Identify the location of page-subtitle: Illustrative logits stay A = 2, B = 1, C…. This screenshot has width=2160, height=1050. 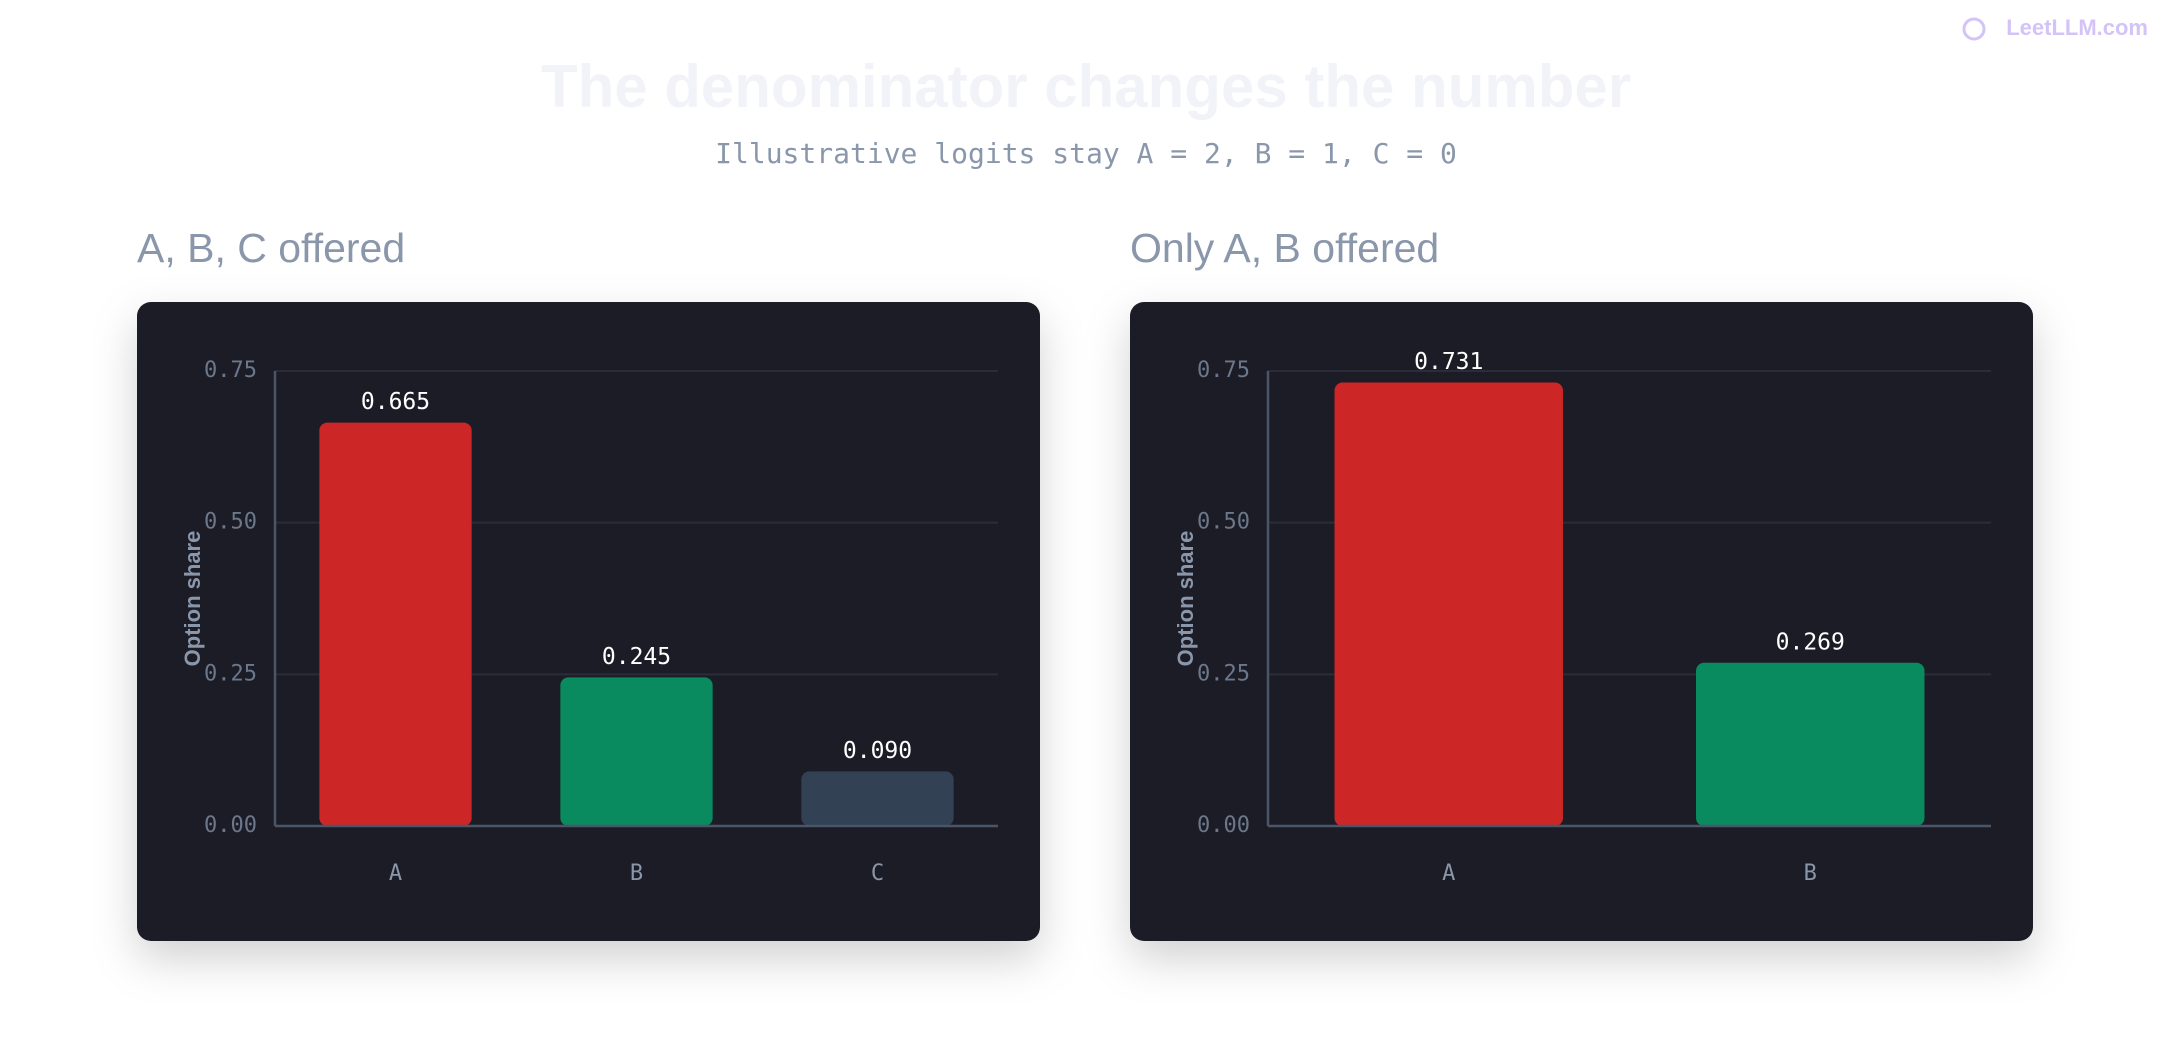
(1086, 153).